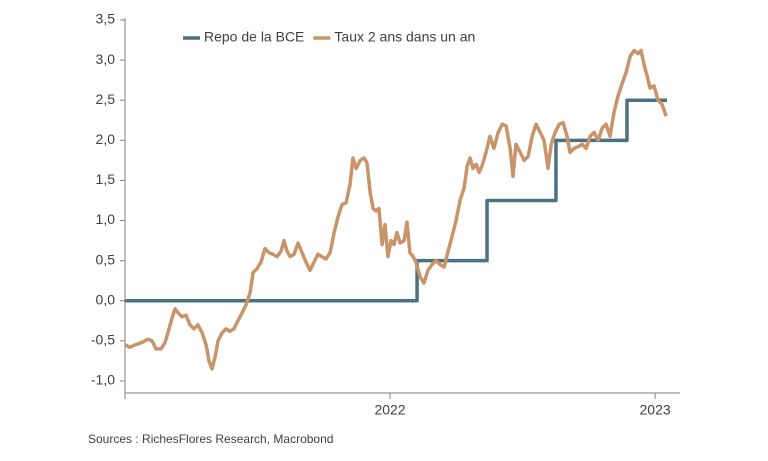  Describe the element at coordinates (404, 37) in the screenshot. I see `legend-label: Taux 2 ans dans un an` at that location.